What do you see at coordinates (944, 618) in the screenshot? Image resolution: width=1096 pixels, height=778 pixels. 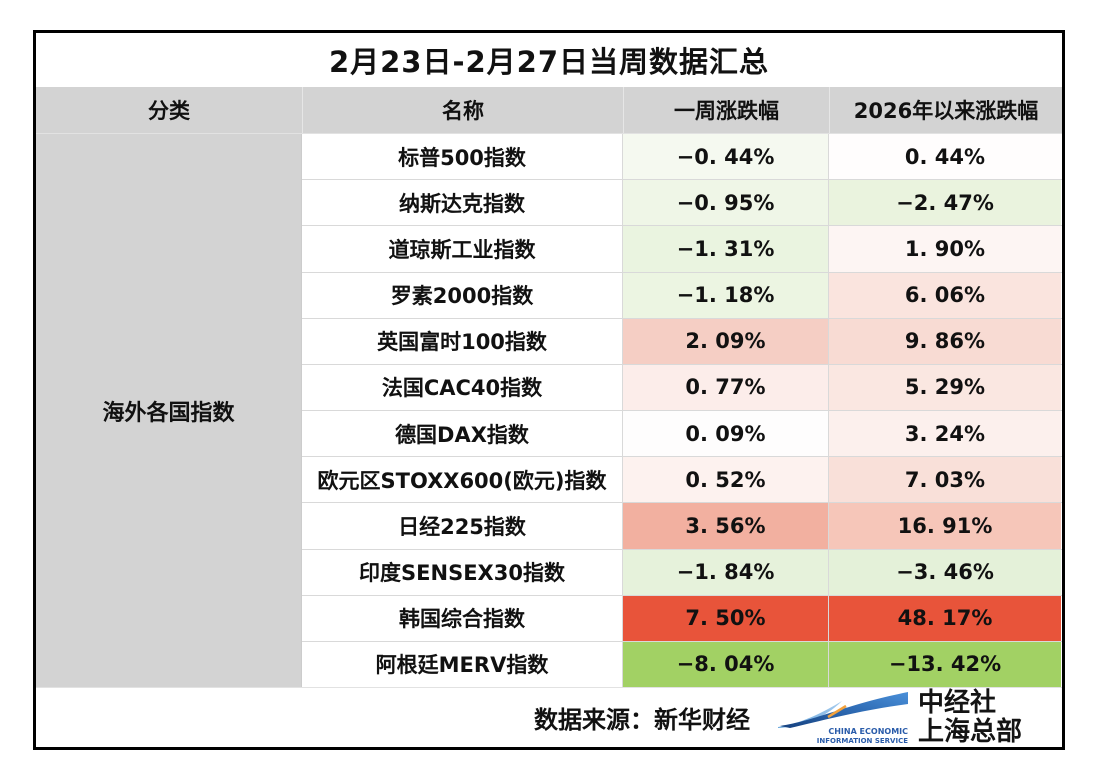 I see `ytd-change-cell: 48. 17%` at bounding box center [944, 618].